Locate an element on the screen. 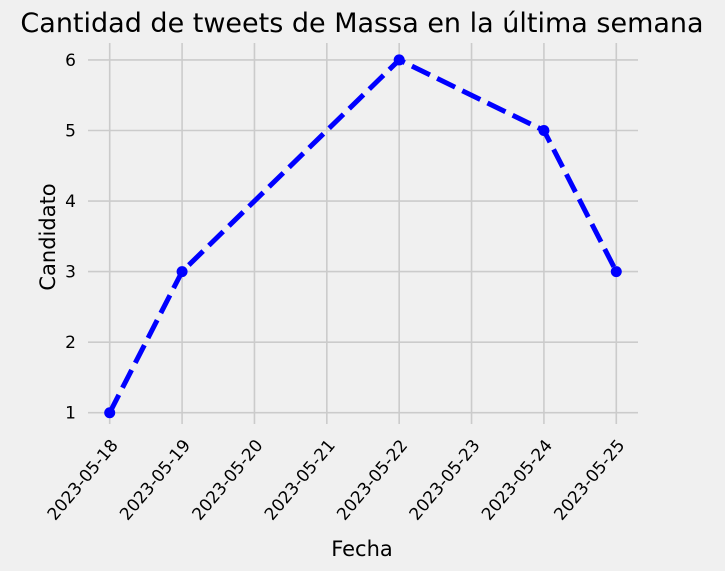 This screenshot has width=725, height=571. y-tick-label: 2 is located at coordinates (70, 343).